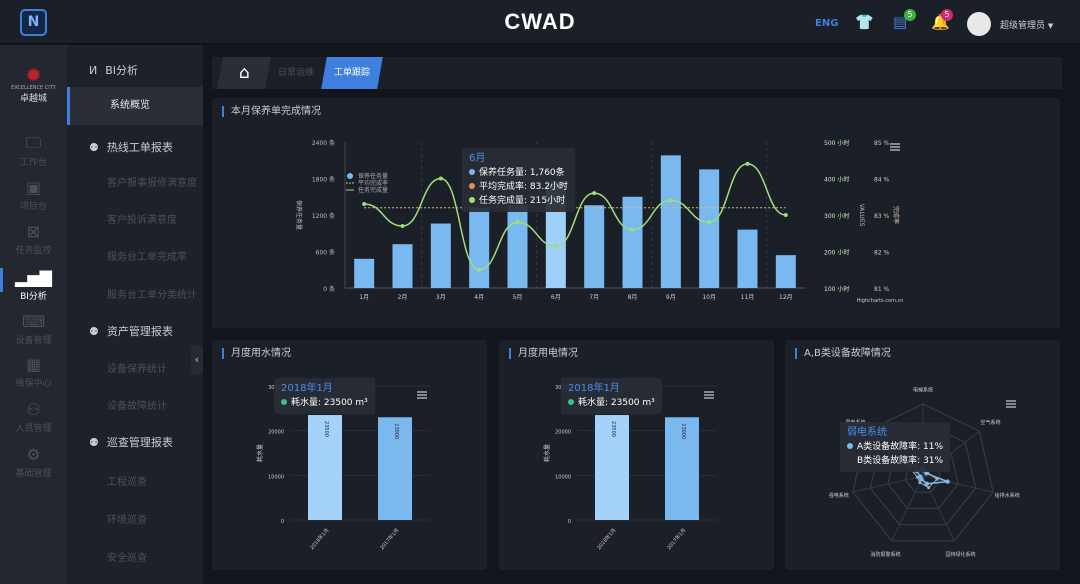 Image resolution: width=1080 pixels, height=584 pixels. I want to click on y-left-tick: 0 条, so click(329, 289).